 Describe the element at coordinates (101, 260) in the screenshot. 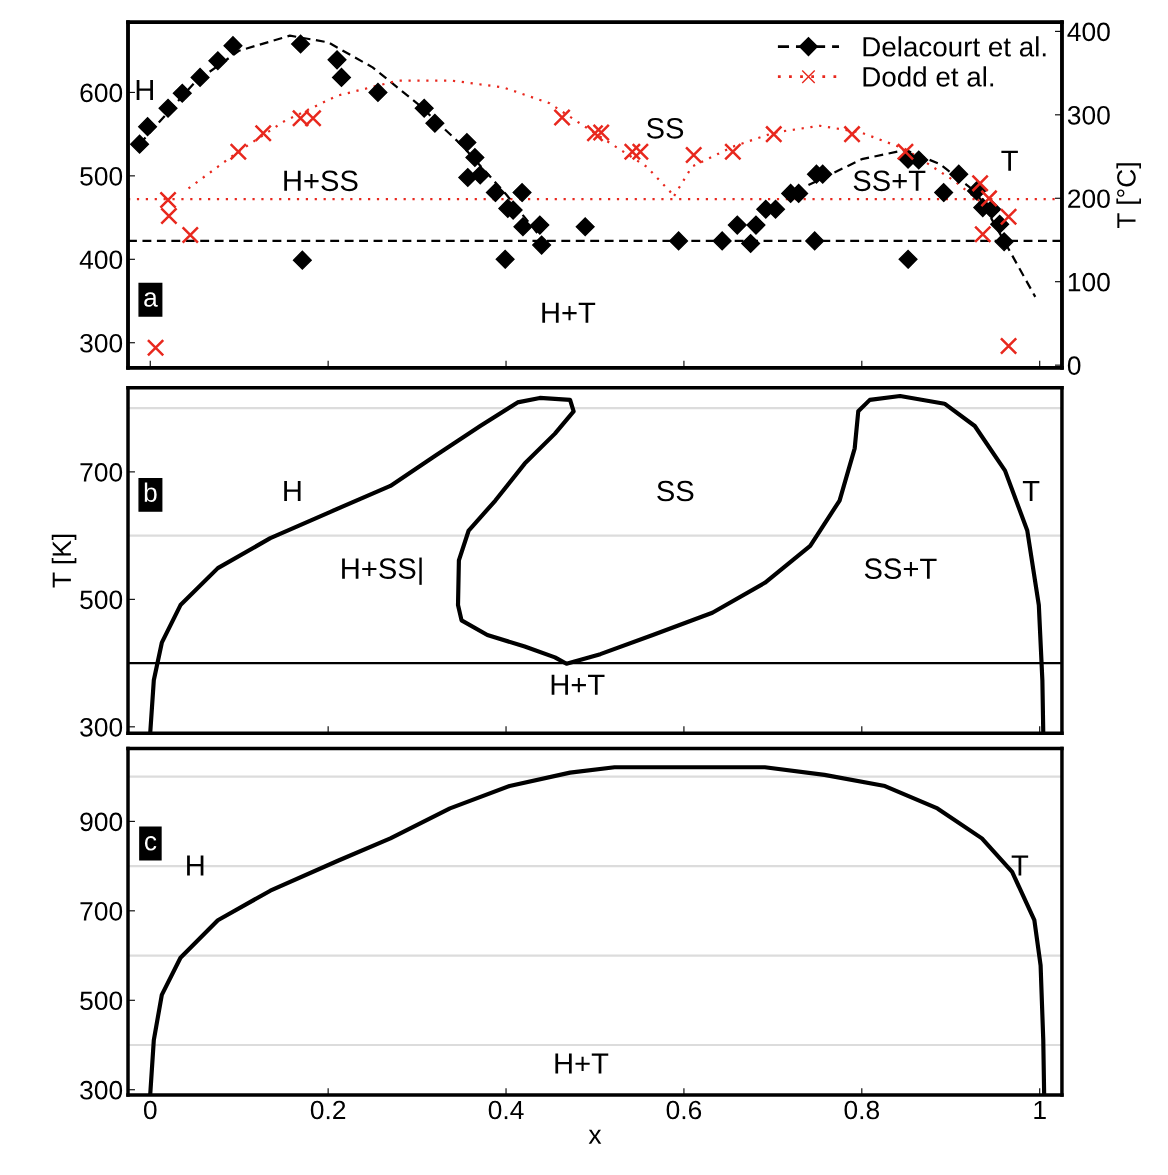

I see `y-tick-label: 400` at that location.